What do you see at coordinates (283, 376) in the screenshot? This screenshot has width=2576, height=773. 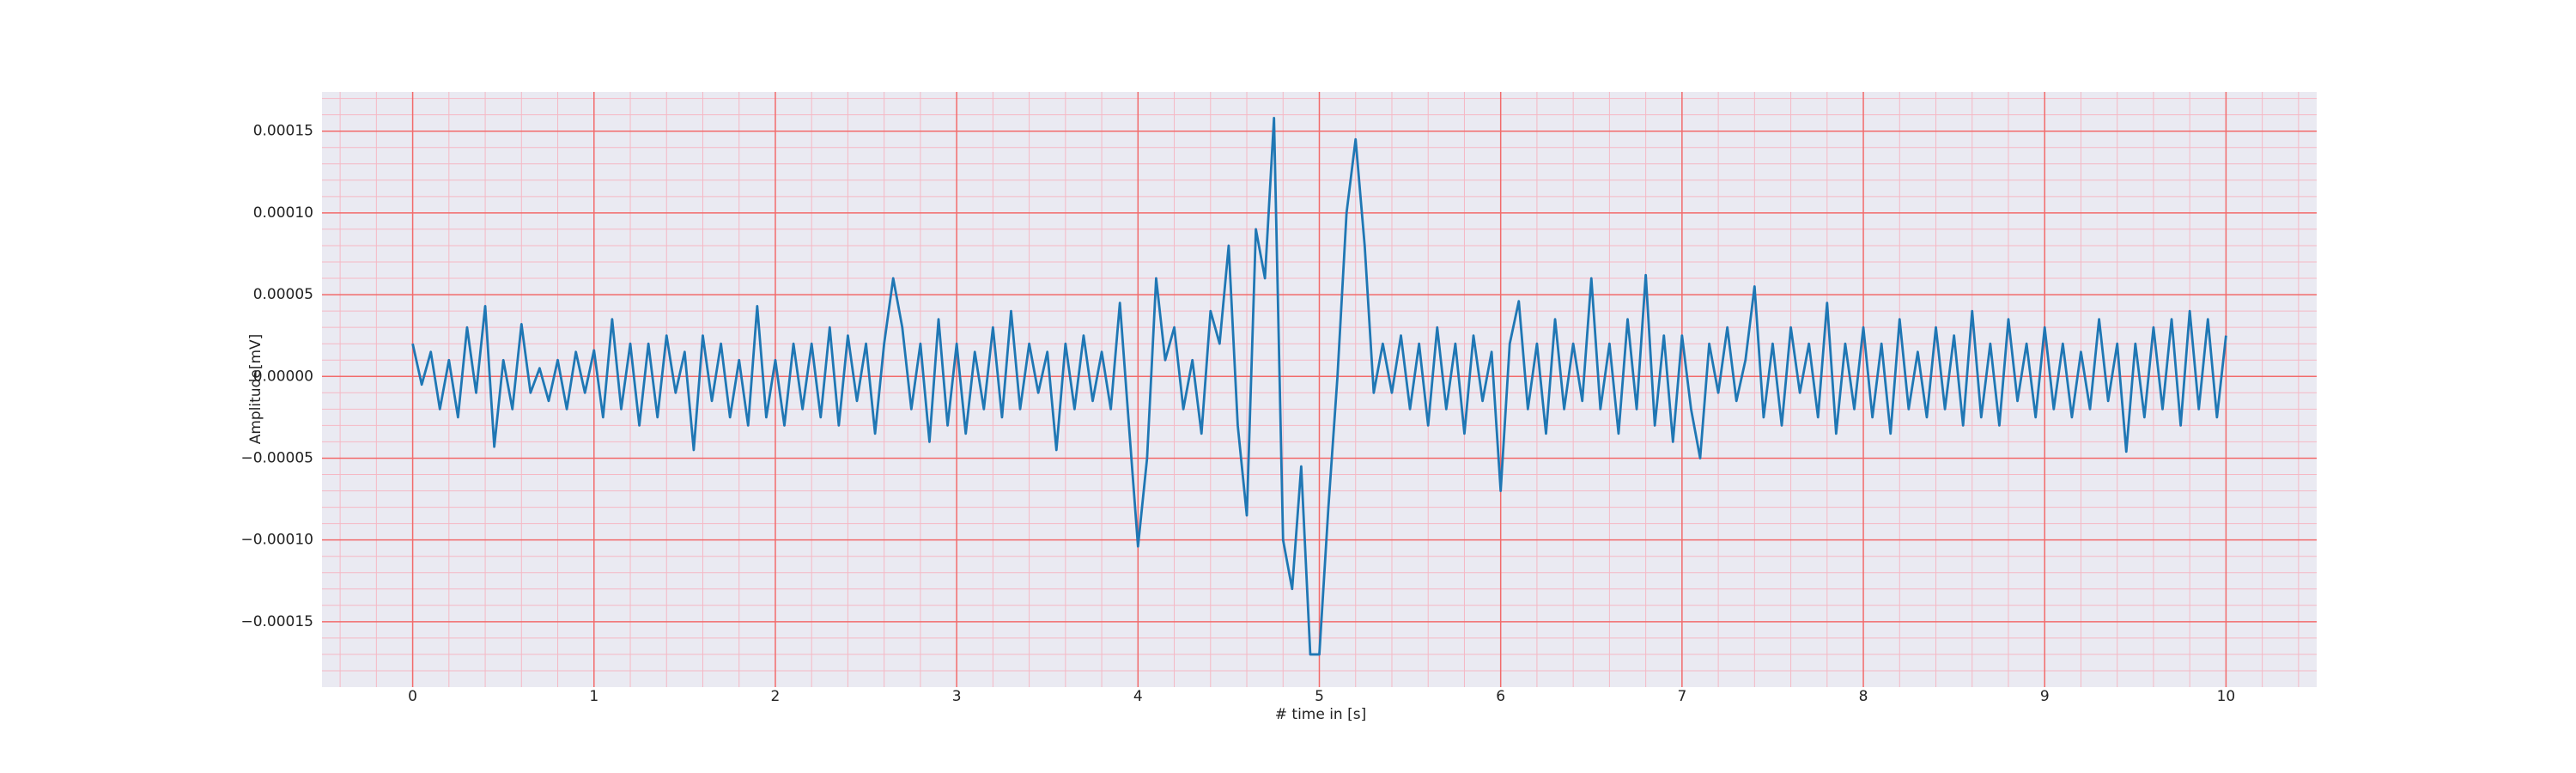 I see `y-tick-label: 0.00000` at bounding box center [283, 376].